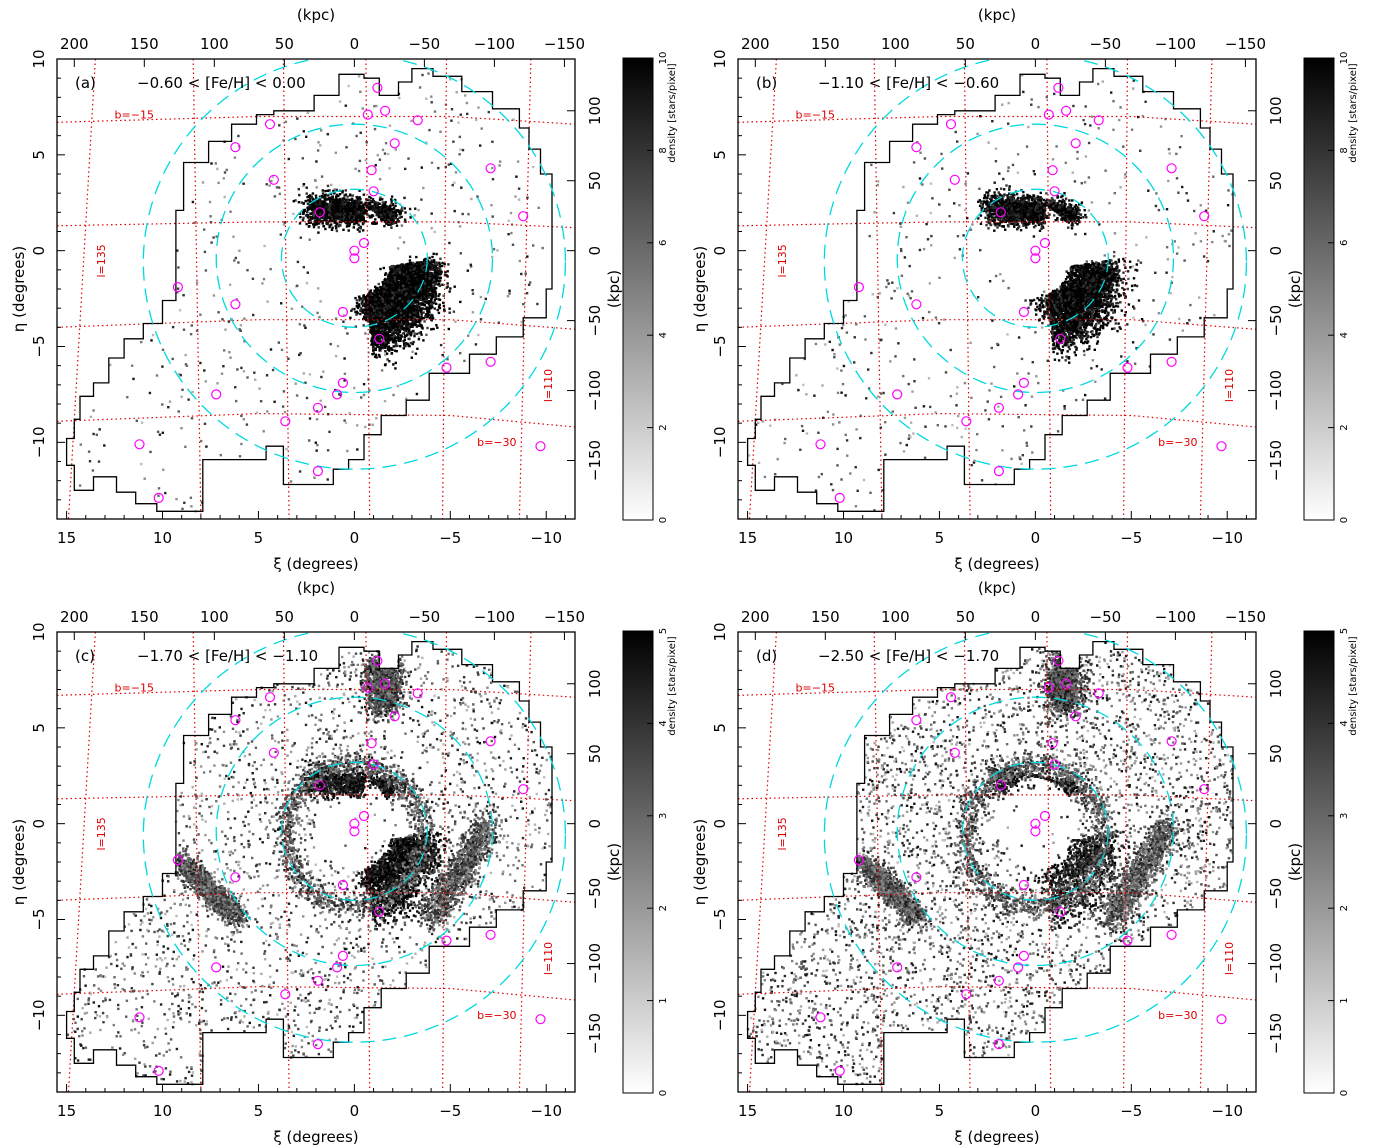 This screenshot has height=1148, width=1374. Describe the element at coordinates (595, 894) in the screenshot. I see `right-tick-label: −50` at that location.